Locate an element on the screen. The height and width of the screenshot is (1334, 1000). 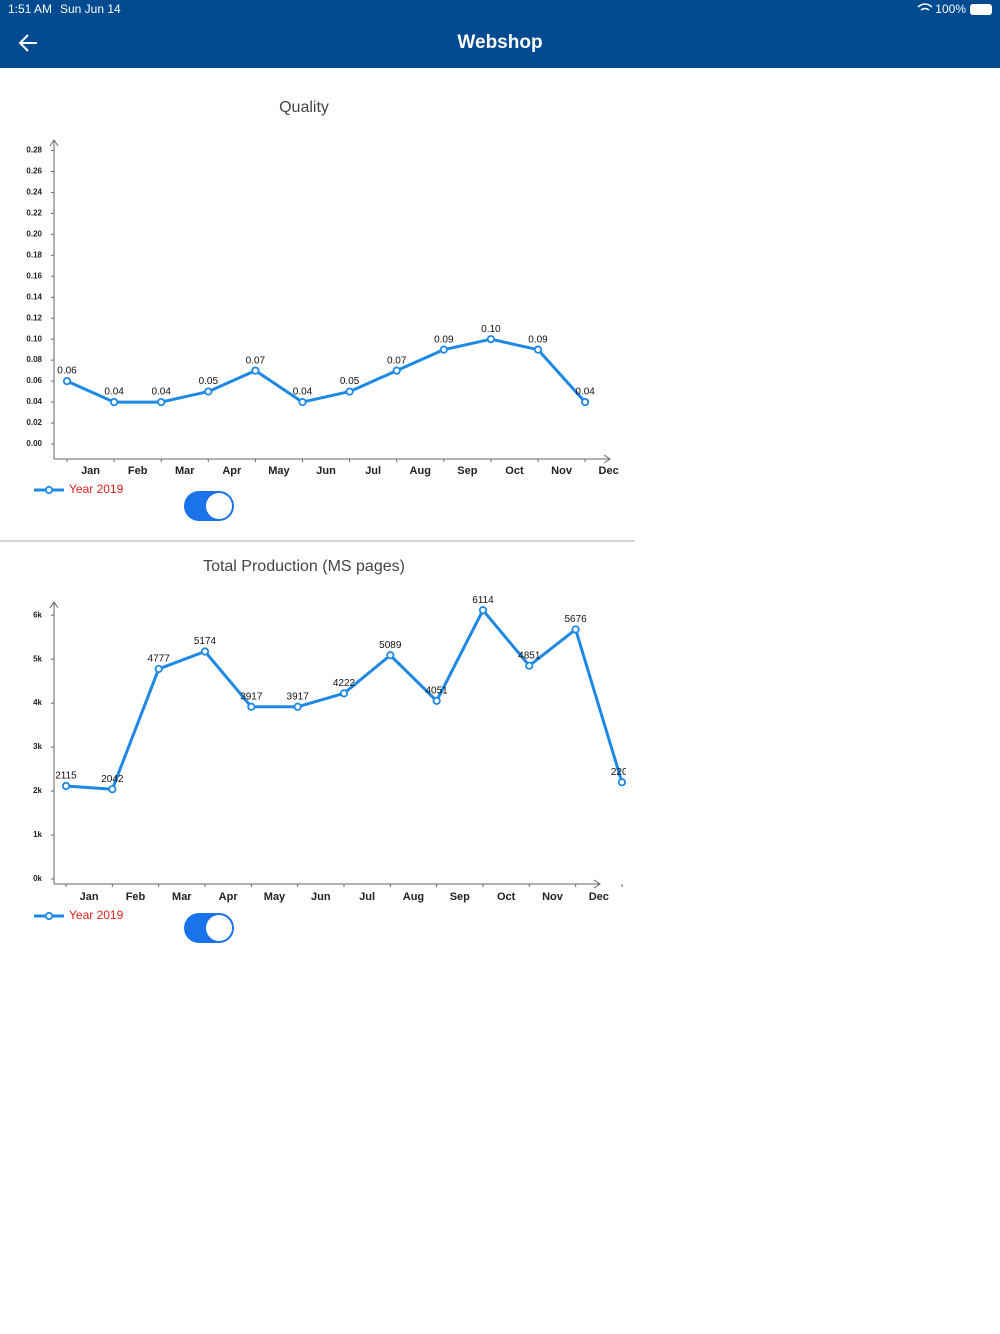
y-tick-label: 0.06 is located at coordinates (34, 380).